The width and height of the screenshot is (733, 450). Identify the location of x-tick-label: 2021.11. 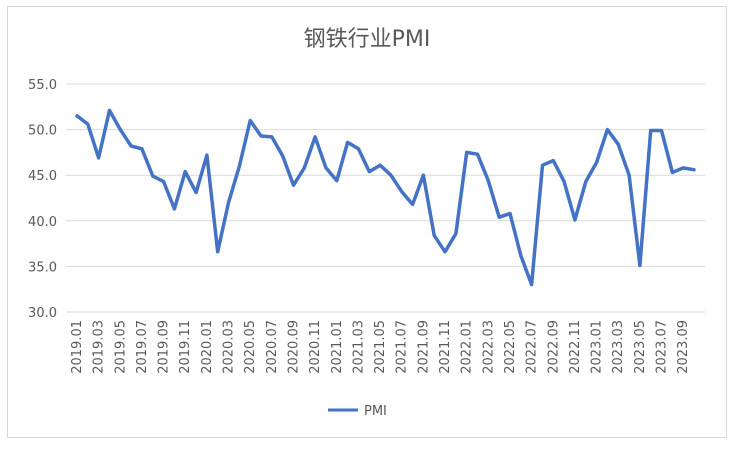
(445, 347).